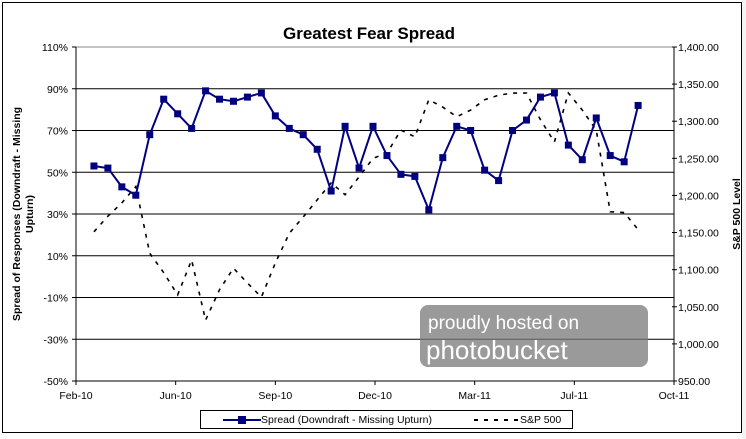  I want to click on legend-sp500-marker, so click(495, 419).